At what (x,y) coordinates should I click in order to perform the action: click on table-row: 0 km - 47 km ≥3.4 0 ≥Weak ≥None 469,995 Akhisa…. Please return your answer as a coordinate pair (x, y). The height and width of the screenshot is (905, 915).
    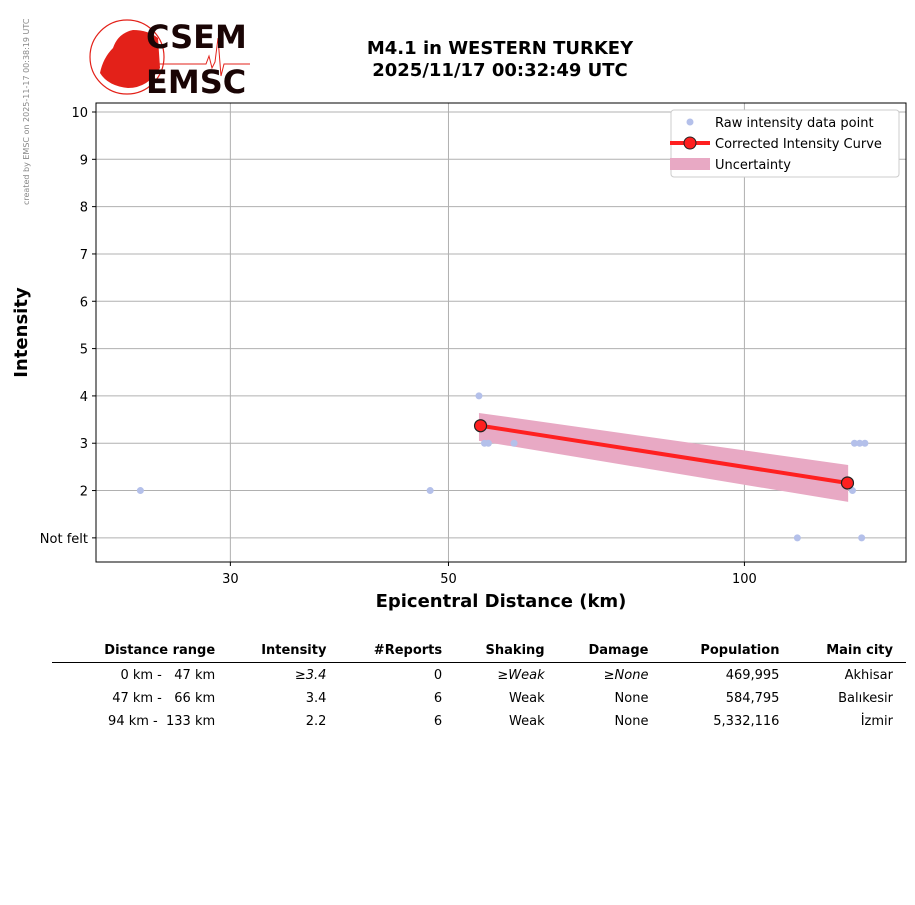
    Looking at the image, I should click on (479, 675).